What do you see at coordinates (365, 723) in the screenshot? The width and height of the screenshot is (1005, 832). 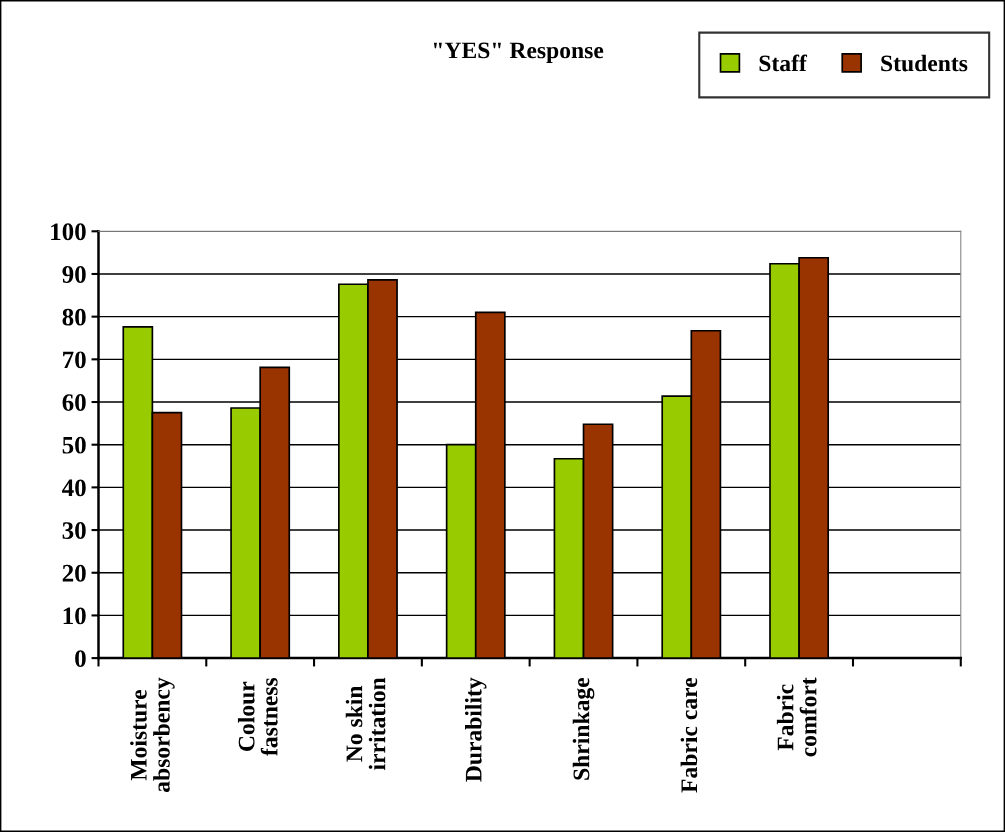 I see `x-tick-label: No skin irritation` at bounding box center [365, 723].